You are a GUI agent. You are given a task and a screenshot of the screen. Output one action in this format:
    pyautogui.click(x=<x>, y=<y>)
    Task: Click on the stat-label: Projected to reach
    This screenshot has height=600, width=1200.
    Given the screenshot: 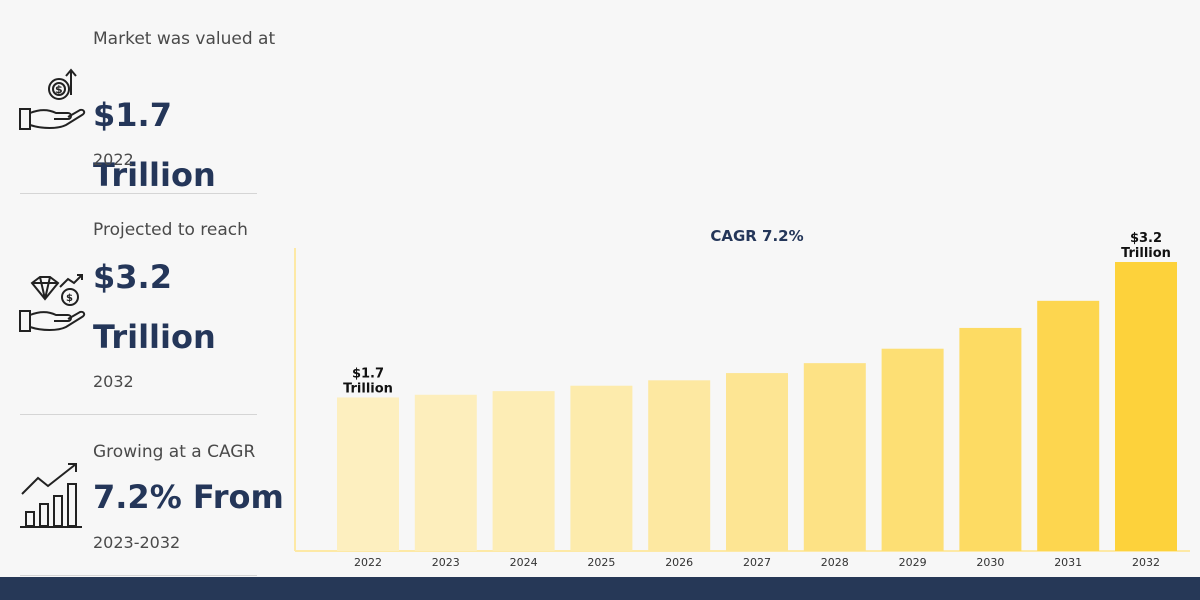 What is the action you would take?
    pyautogui.click(x=170, y=230)
    